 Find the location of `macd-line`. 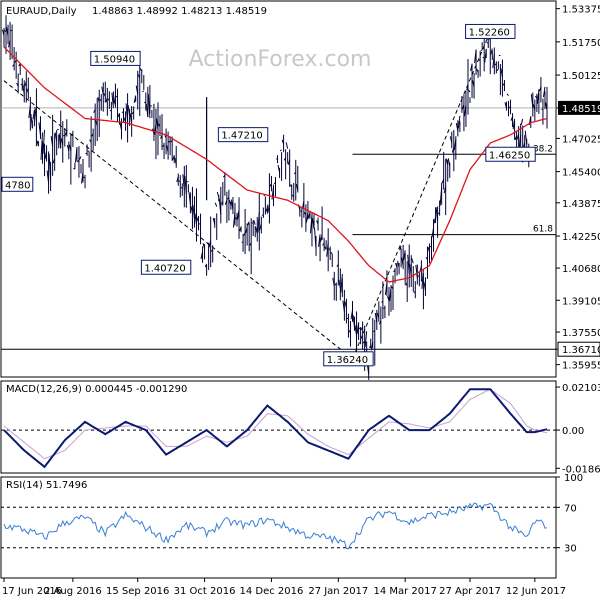

macd-line is located at coordinates (275, 428).